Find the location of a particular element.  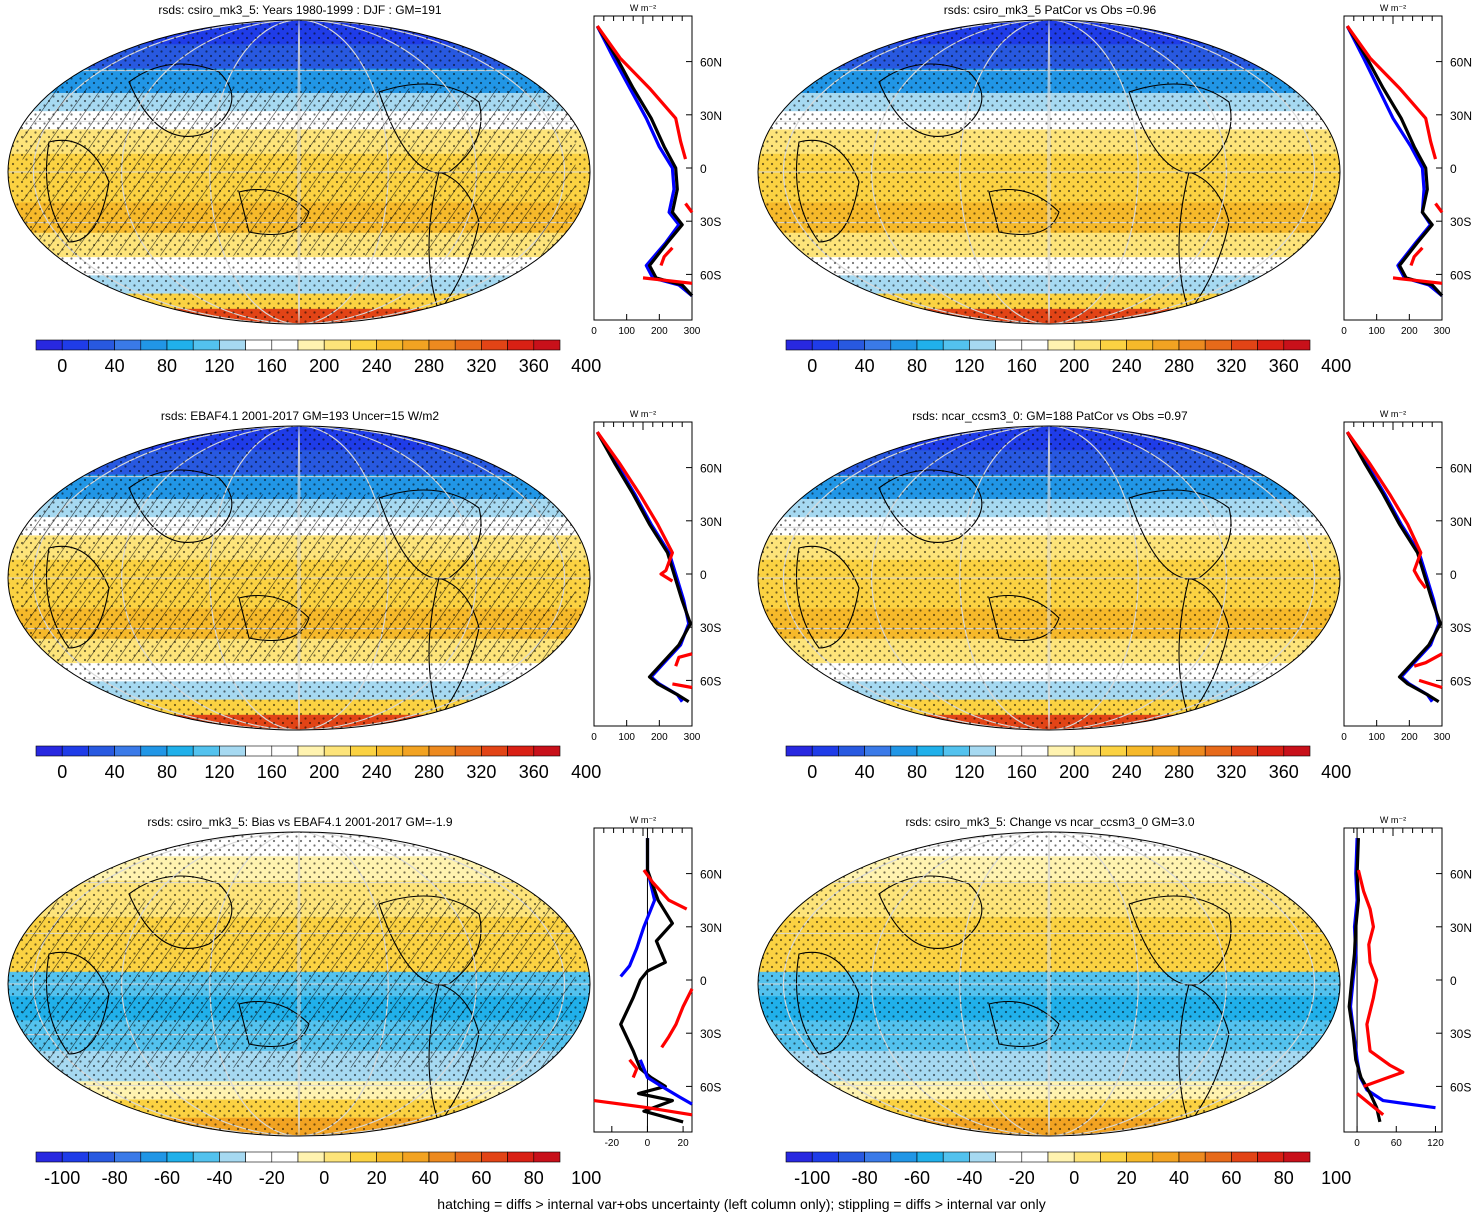

profile-y-tick-label: 30N is located at coordinates (711, 116).